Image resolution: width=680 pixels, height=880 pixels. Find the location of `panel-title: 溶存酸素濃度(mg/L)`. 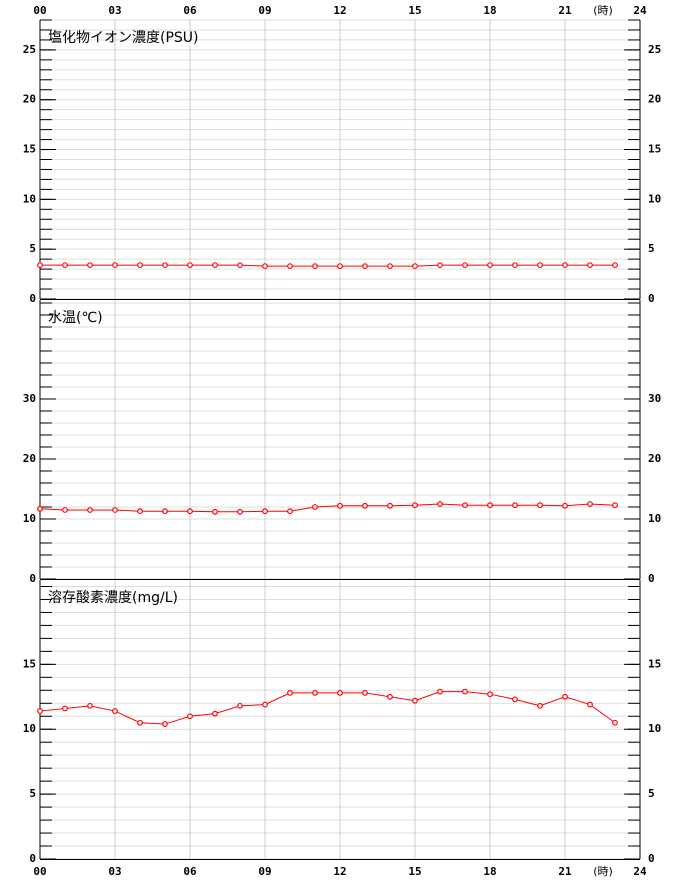

panel-title: 溶存酸素濃度(mg/L) is located at coordinates (113, 598).